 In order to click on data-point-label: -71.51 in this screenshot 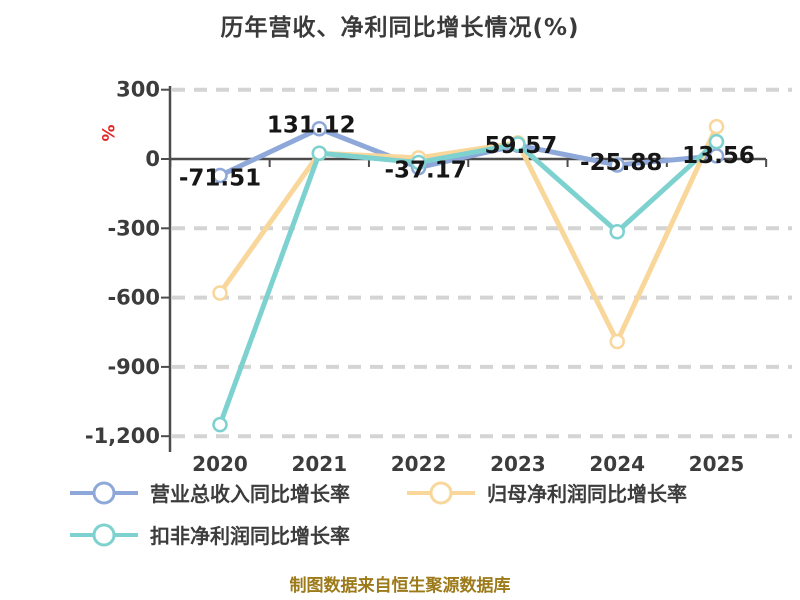, I will do `click(220, 179)`.